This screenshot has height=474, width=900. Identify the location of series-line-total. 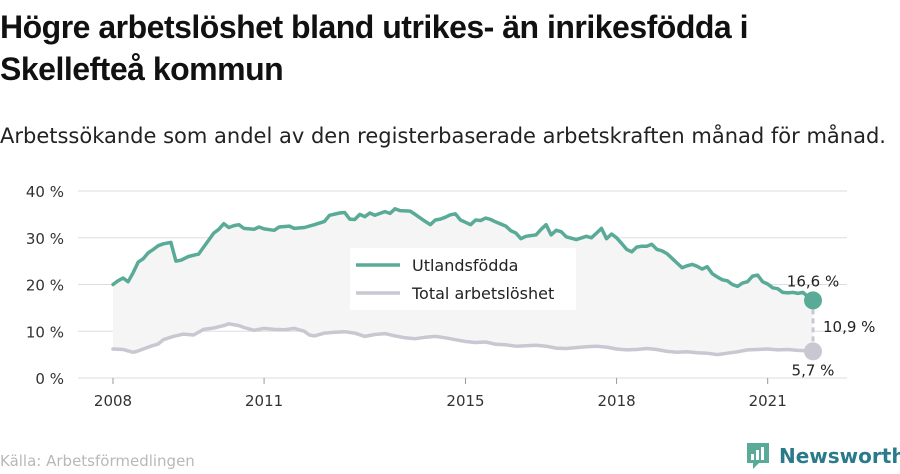
(463, 339).